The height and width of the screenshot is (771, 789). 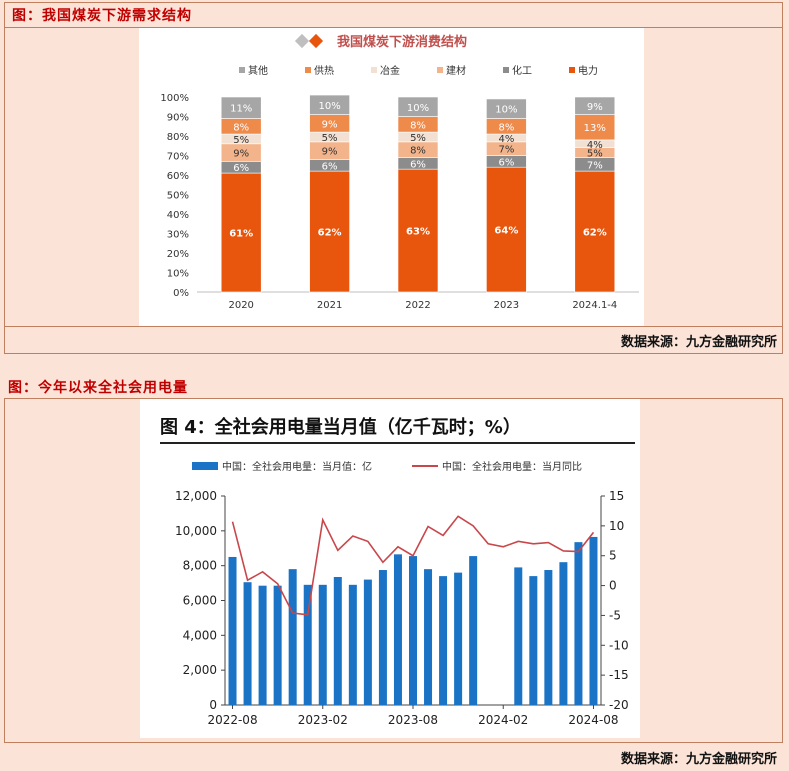 What do you see at coordinates (593, 720) in the screenshot?
I see `x-tick-label: 2024-08` at bounding box center [593, 720].